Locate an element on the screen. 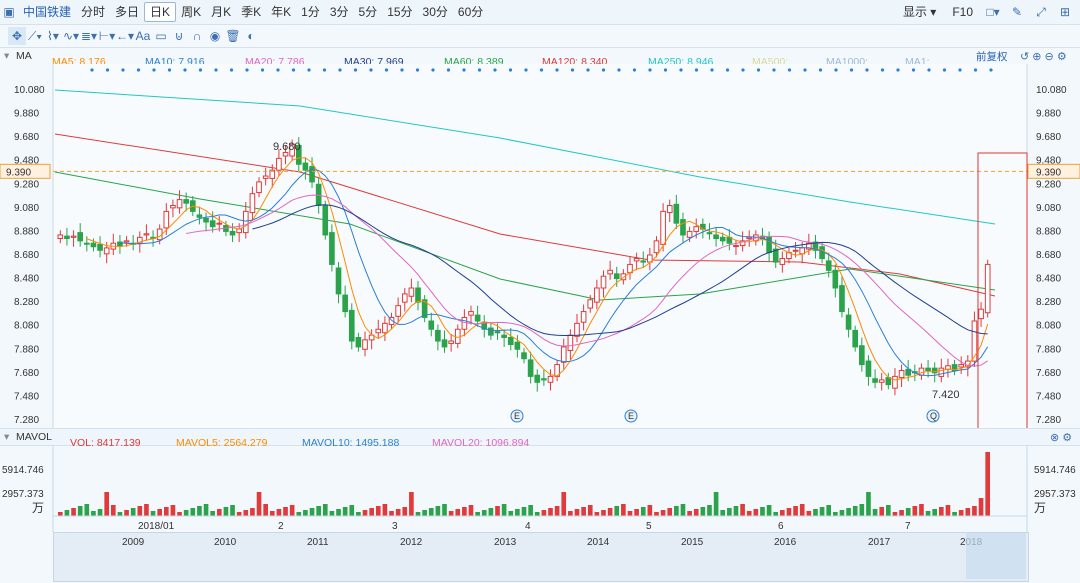  tab-period-6: 年K is located at coordinates (281, 12).